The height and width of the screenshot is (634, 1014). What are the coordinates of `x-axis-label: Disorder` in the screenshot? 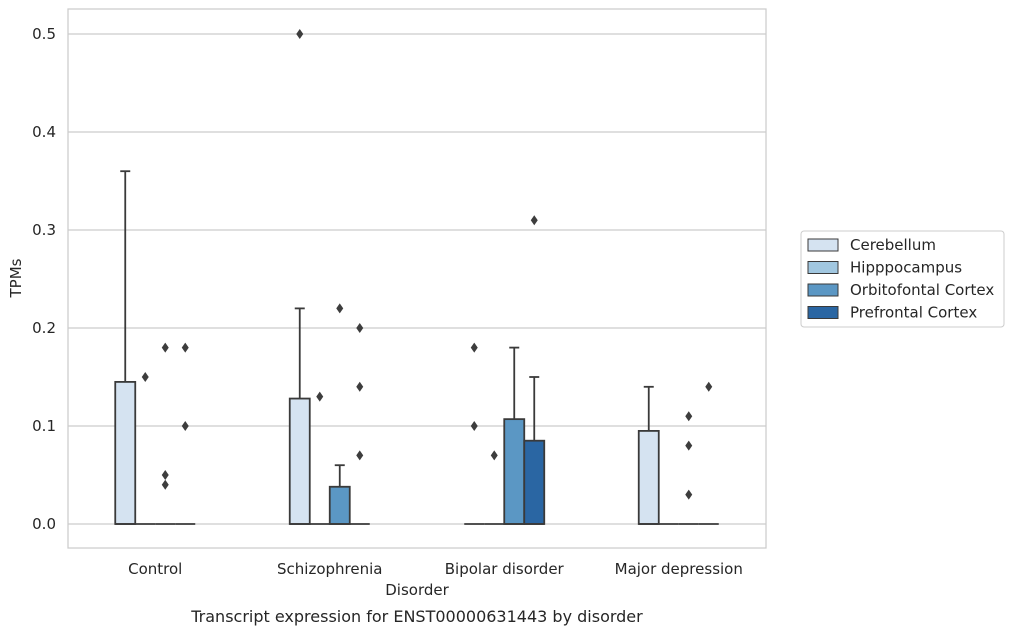 It's located at (417, 590).